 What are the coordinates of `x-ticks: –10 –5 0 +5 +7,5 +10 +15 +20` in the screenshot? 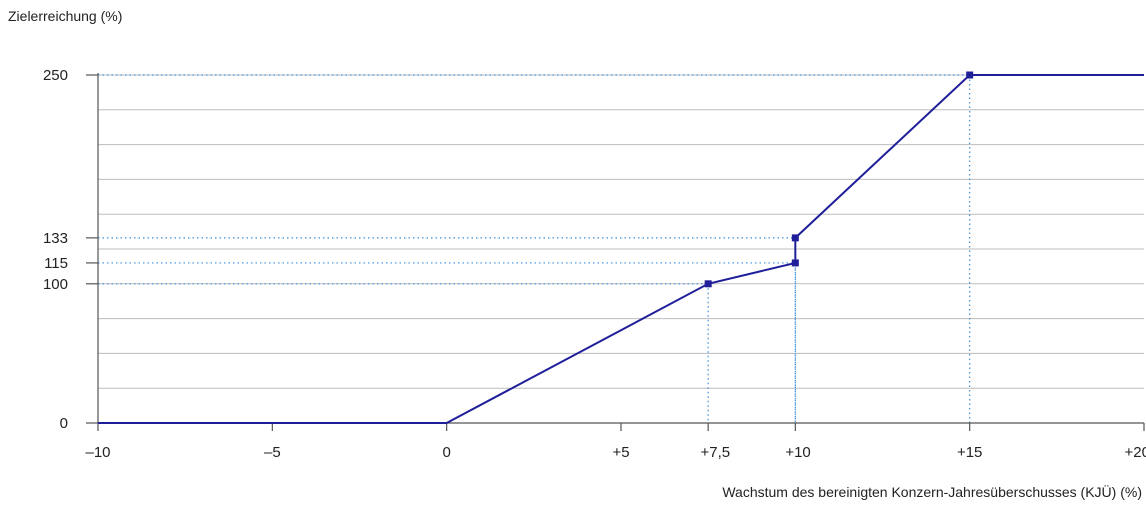 It's located at (615, 442).